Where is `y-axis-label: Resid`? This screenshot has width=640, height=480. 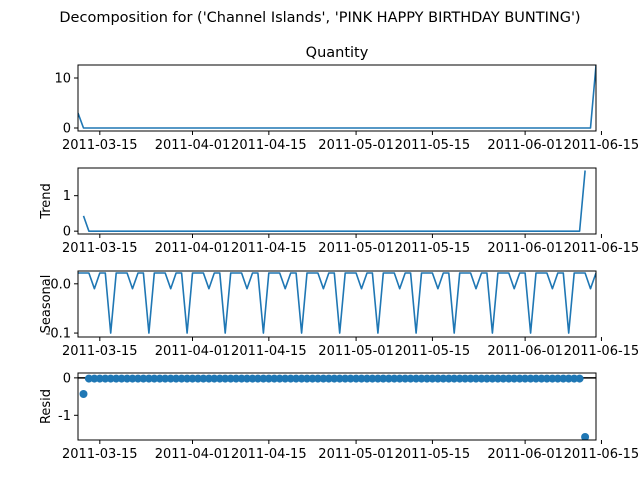
y-axis-label: Resid is located at coordinates (46, 406).